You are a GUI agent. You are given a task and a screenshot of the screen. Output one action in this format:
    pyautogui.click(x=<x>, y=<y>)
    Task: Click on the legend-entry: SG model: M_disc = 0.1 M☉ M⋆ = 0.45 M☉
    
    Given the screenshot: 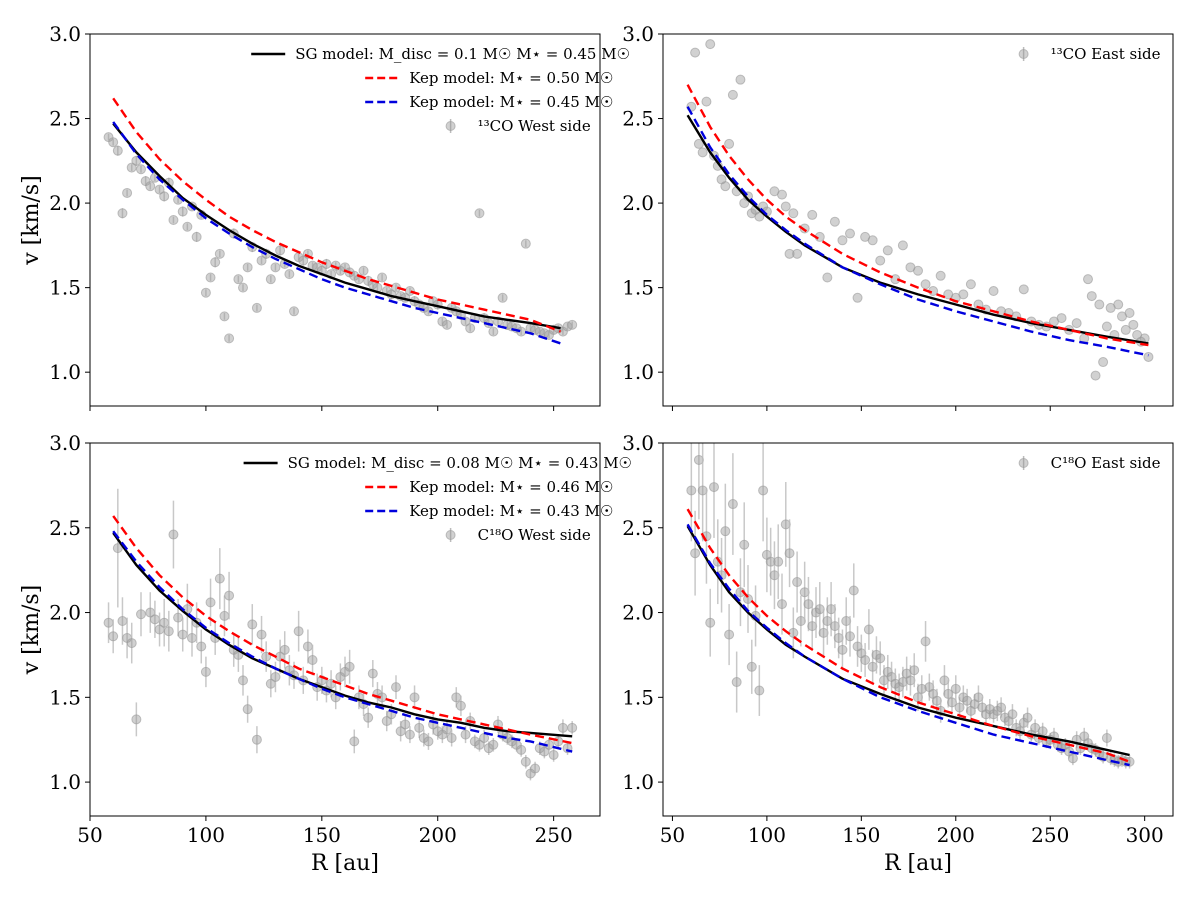 What is the action you would take?
    pyautogui.click(x=462, y=54)
    